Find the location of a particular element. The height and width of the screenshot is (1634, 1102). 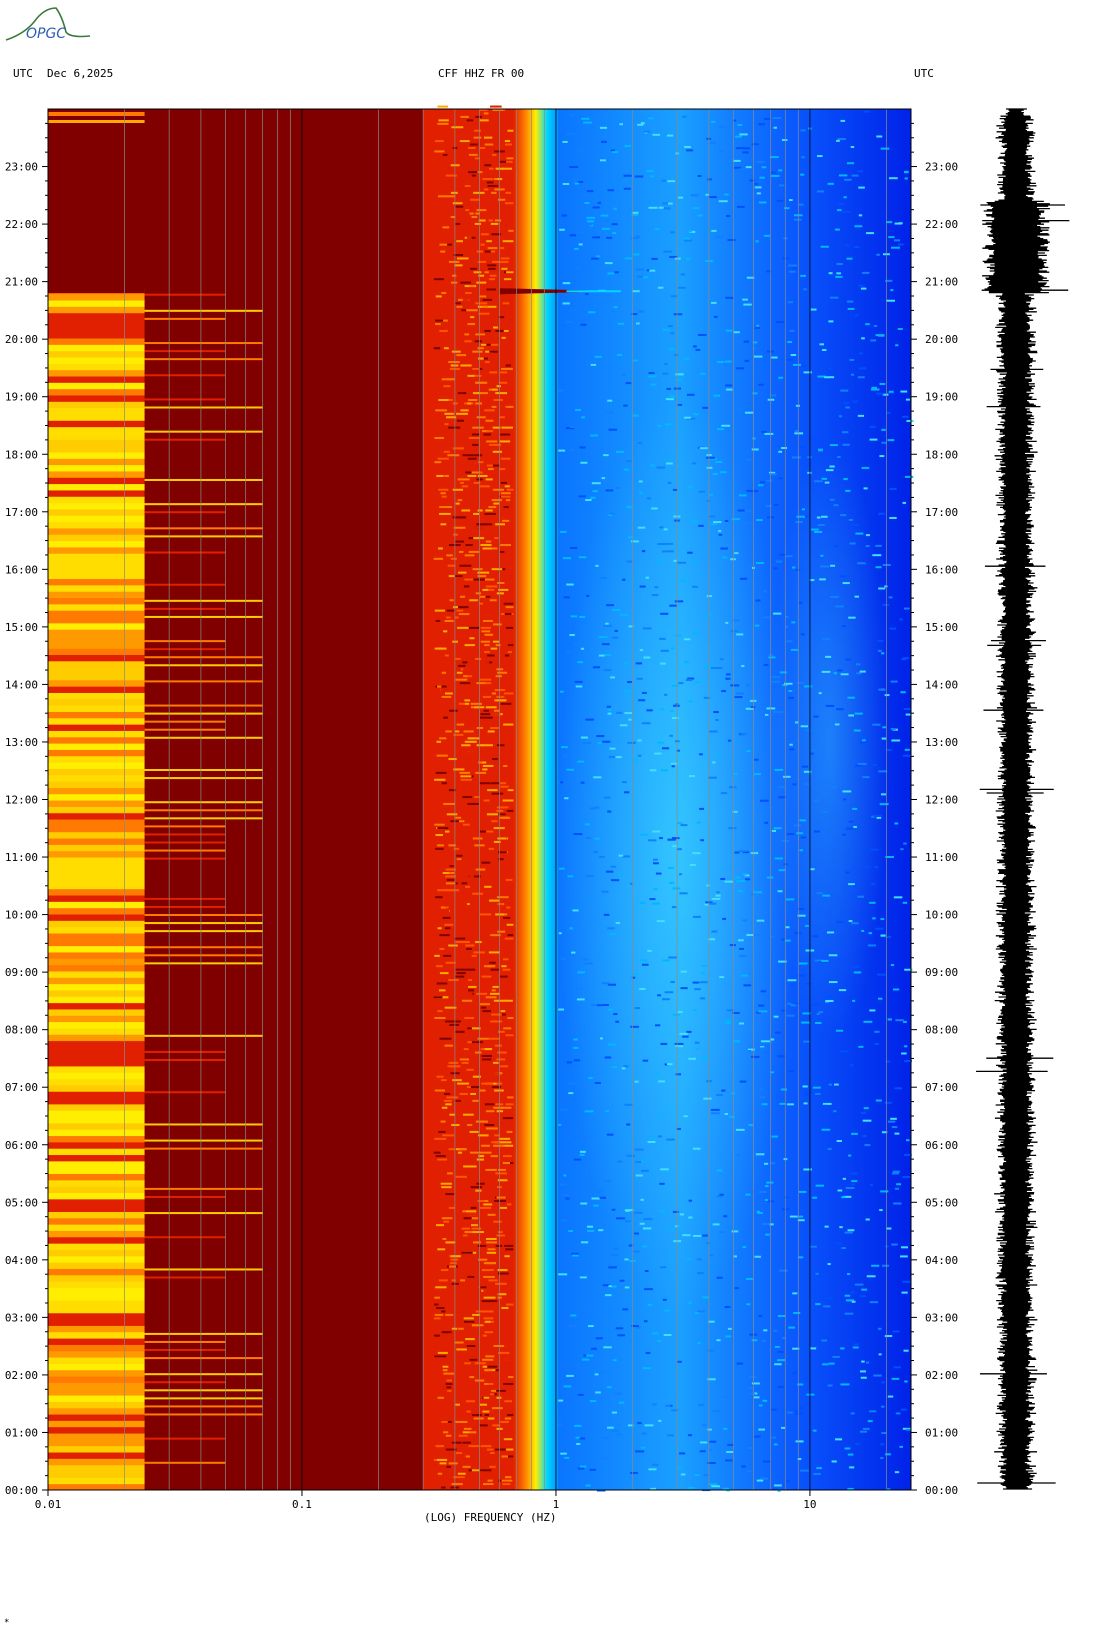

y-tick-label-right: 19:00 is located at coordinates (941, 397).